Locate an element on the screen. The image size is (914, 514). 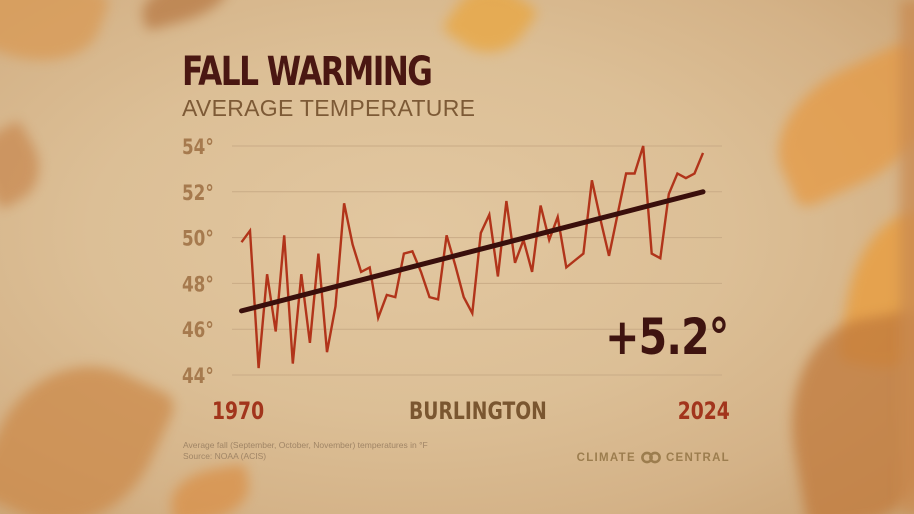
y-tick-label: 46° is located at coordinates (198, 330).